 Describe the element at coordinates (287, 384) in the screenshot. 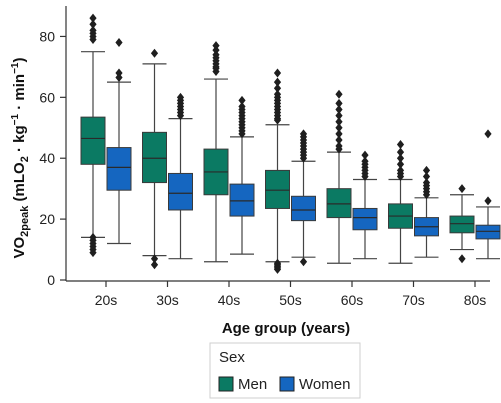

I see `legend-swatch-women` at that location.